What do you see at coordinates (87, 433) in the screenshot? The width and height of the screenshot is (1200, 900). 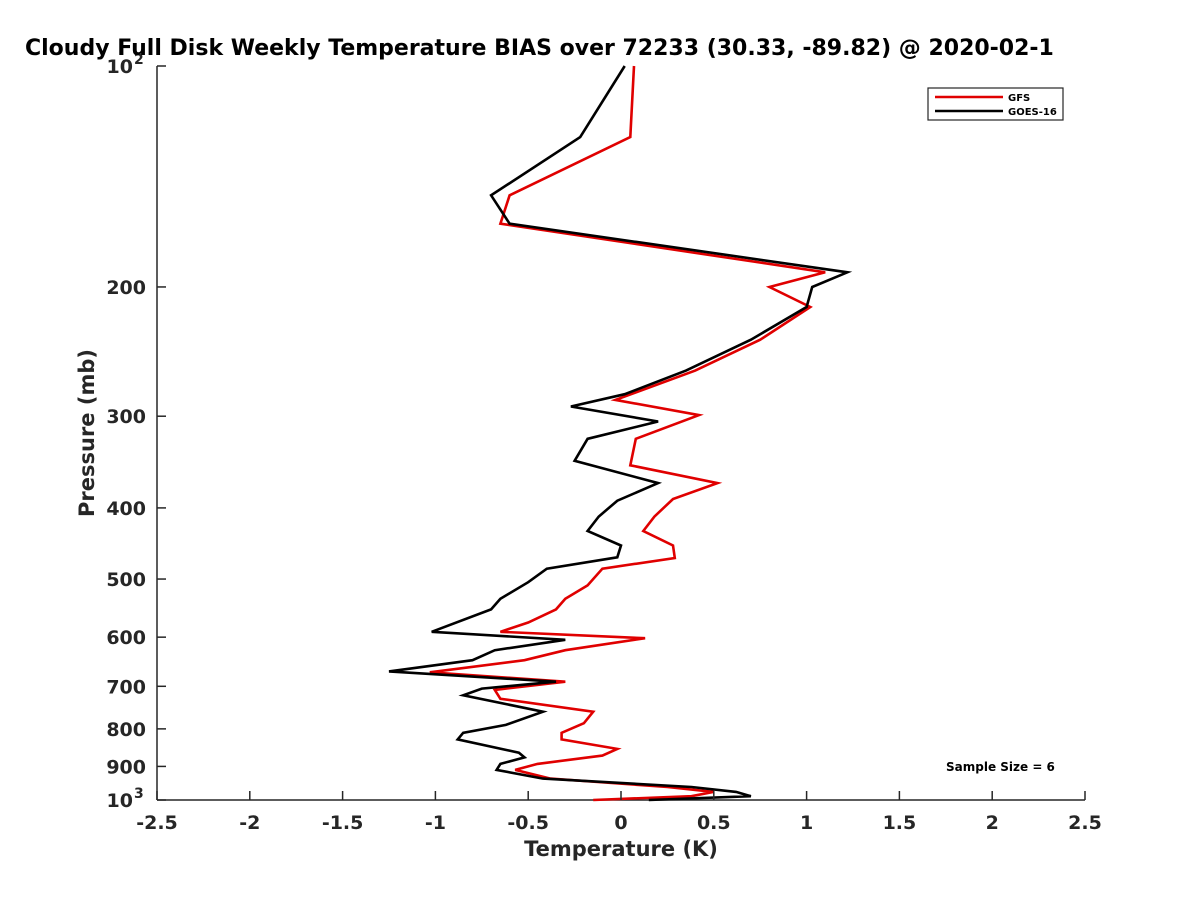 I see `y-axis-label: Pressure (mb)` at bounding box center [87, 433].